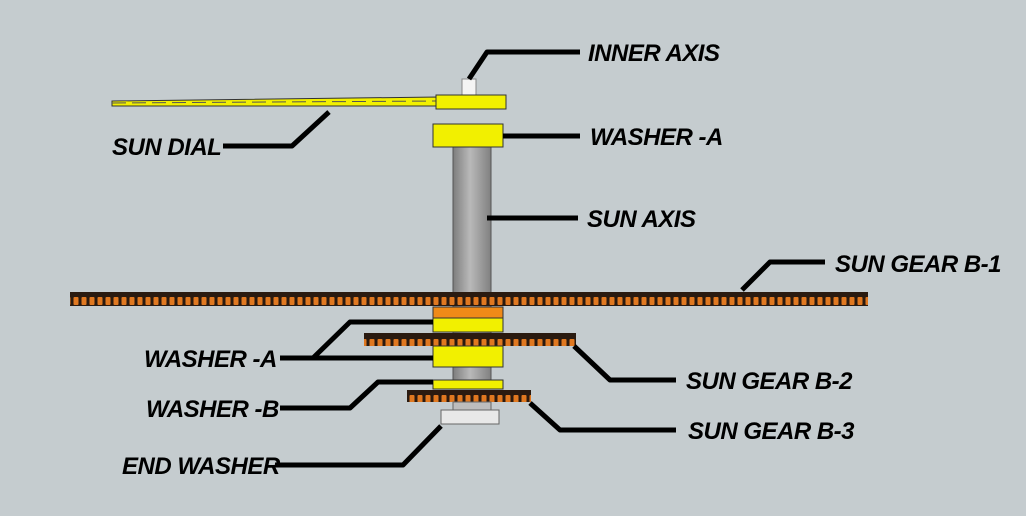  I want to click on label-washer-b: WASHER -B, so click(212, 409).